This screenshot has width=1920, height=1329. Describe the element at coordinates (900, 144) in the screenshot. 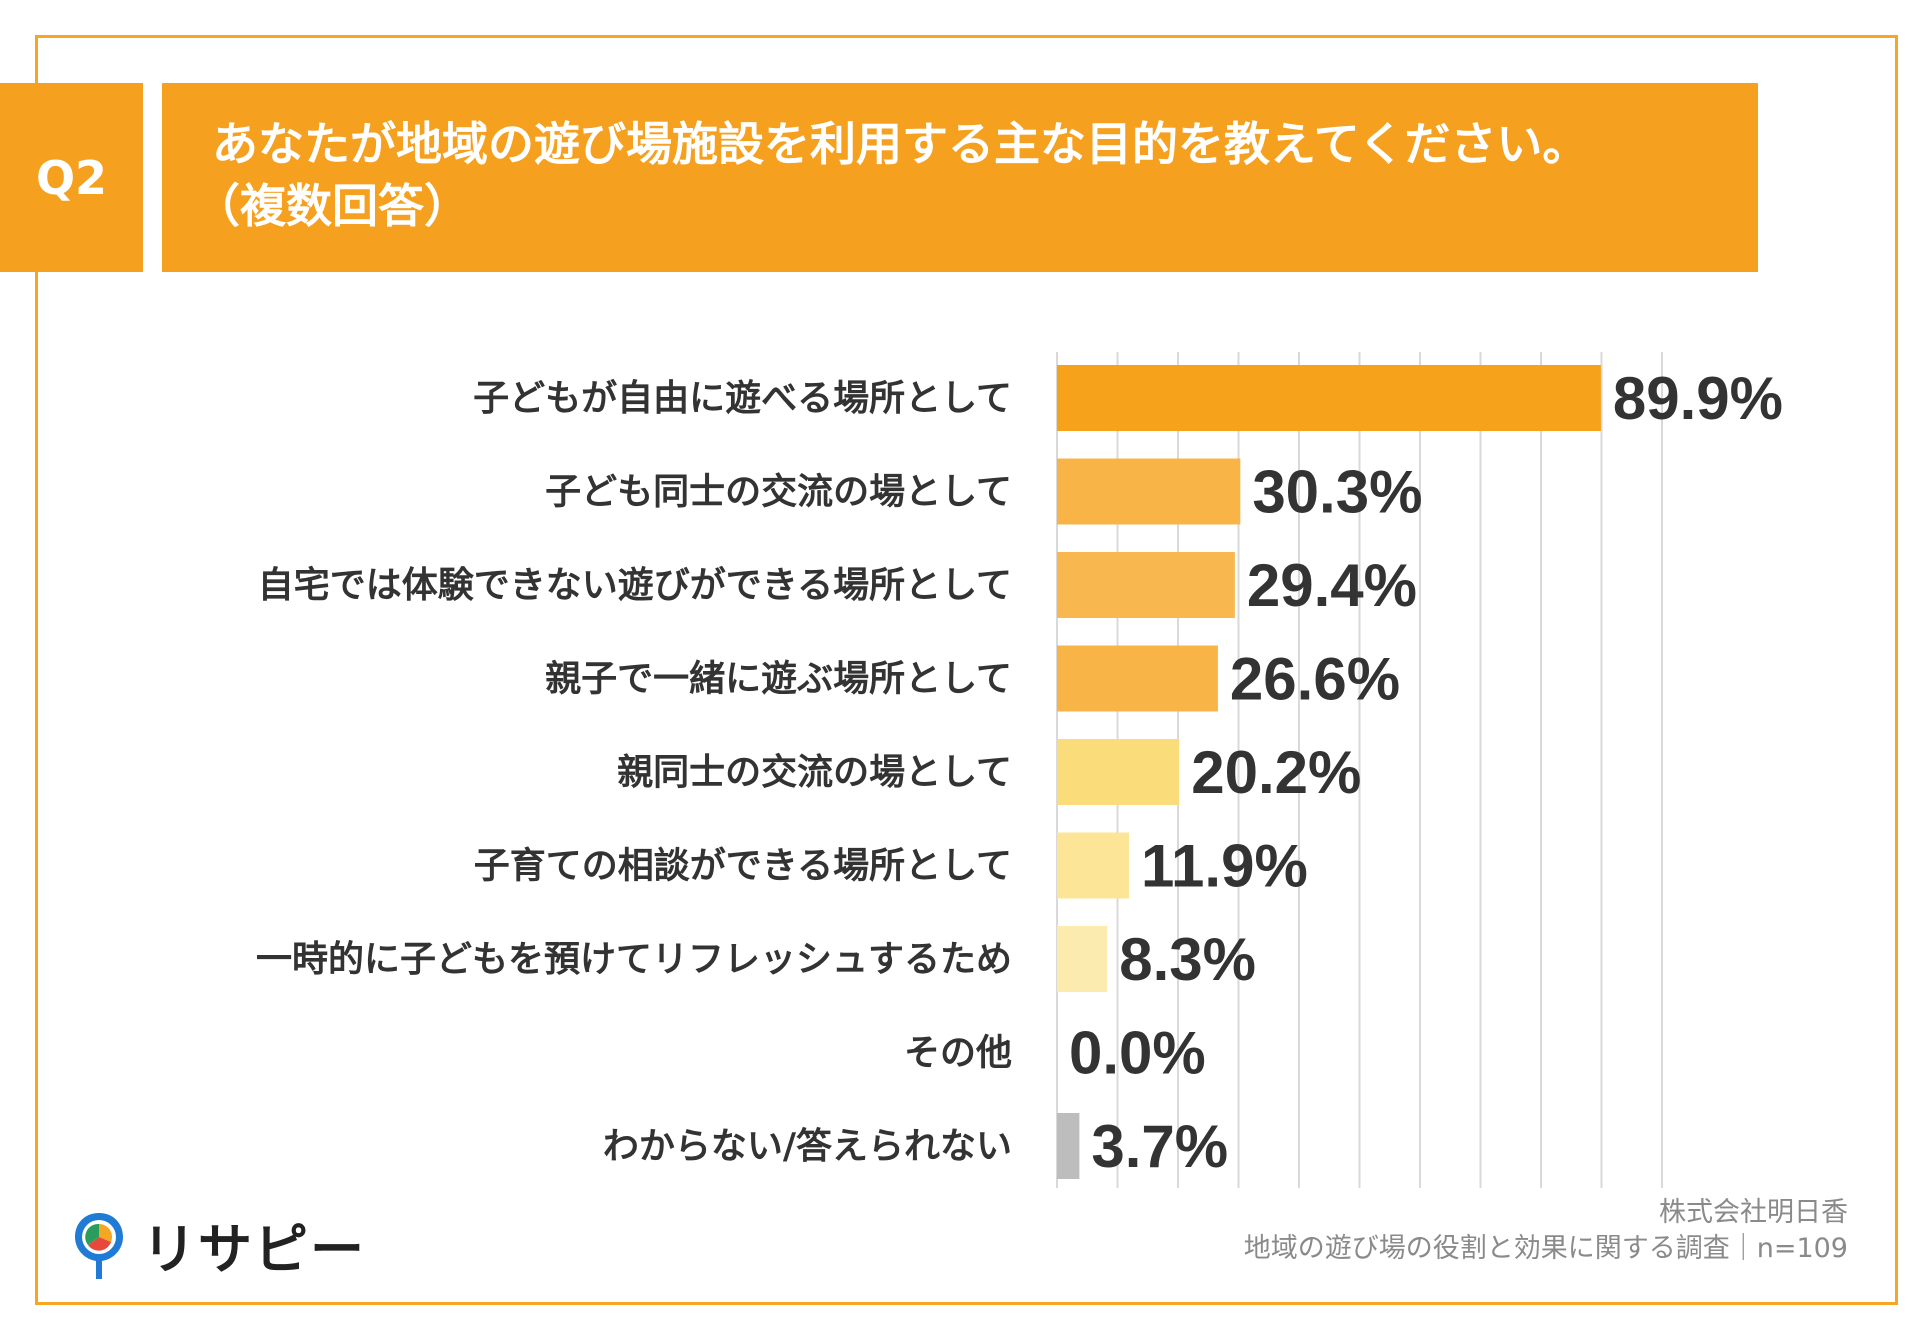

I see `question-title: あなたが地域の遊び場施設を利用する主な目的を教えてください。` at that location.